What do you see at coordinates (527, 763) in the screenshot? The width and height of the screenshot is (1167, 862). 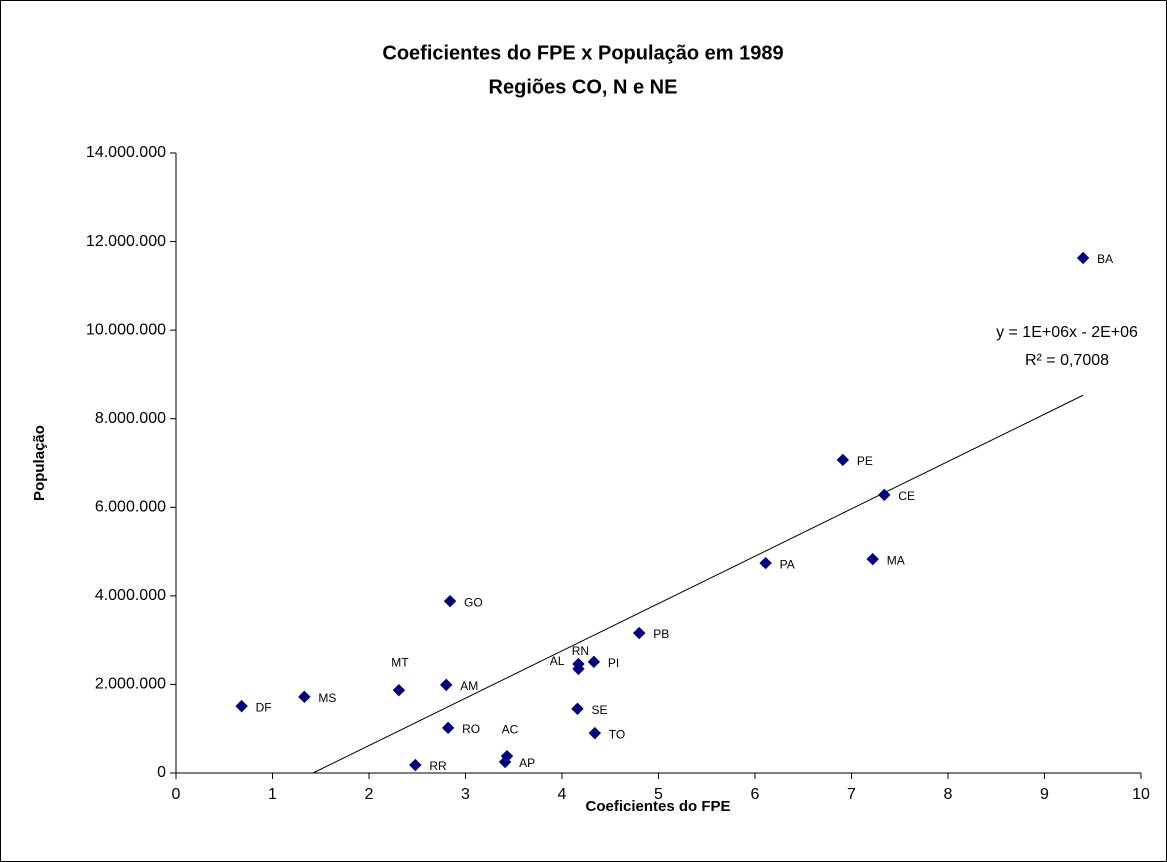 I see `point-label: AP` at bounding box center [527, 763].